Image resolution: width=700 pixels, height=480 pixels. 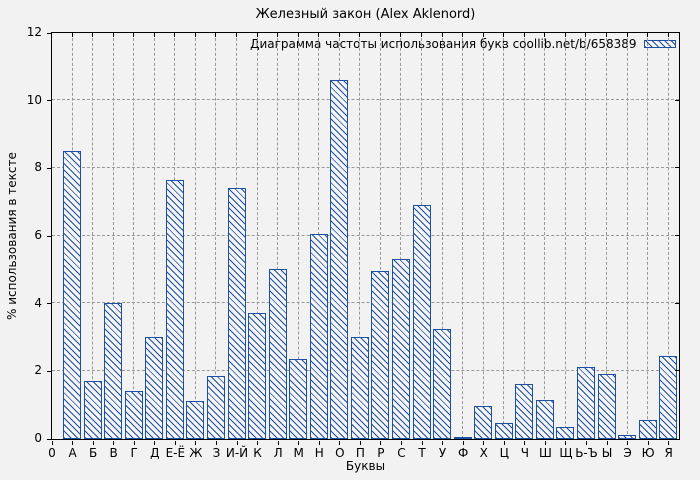 What do you see at coordinates (155, 453) in the screenshot?
I see `x-tick-label: Д` at bounding box center [155, 453].